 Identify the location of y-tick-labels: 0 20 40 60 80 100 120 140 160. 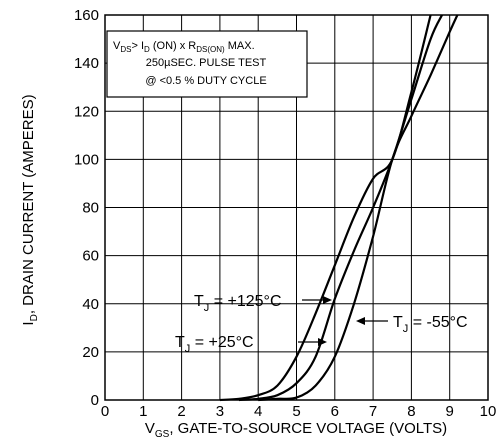
(86, 208).